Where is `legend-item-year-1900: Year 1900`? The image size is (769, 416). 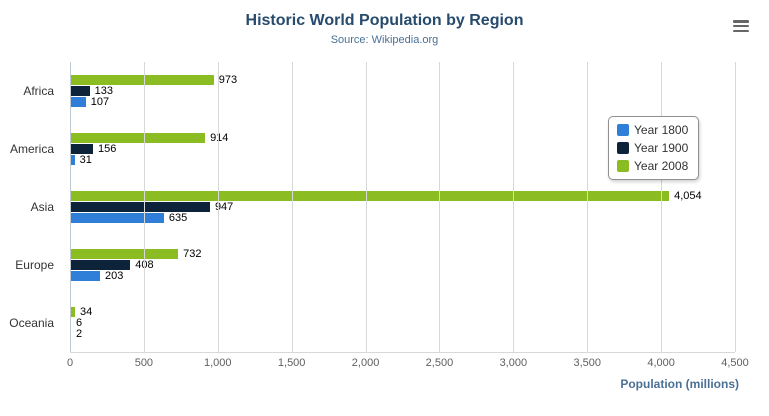 legend-item-year-1900: Year 1900 is located at coordinates (652, 148).